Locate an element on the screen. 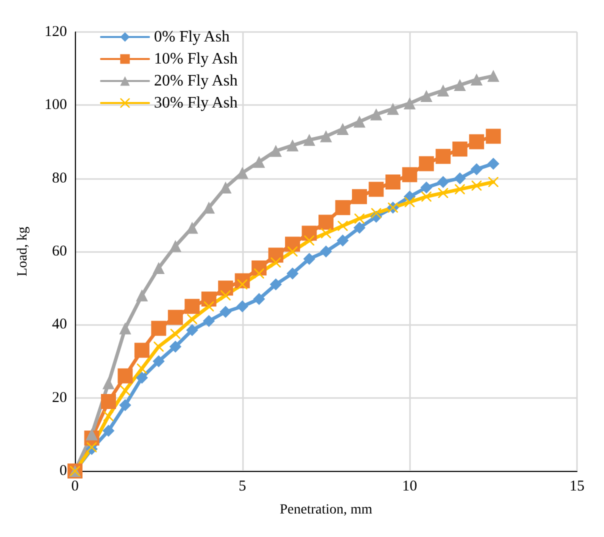 The width and height of the screenshot is (604, 537). y-tick-label: 60 is located at coordinates (59, 252).